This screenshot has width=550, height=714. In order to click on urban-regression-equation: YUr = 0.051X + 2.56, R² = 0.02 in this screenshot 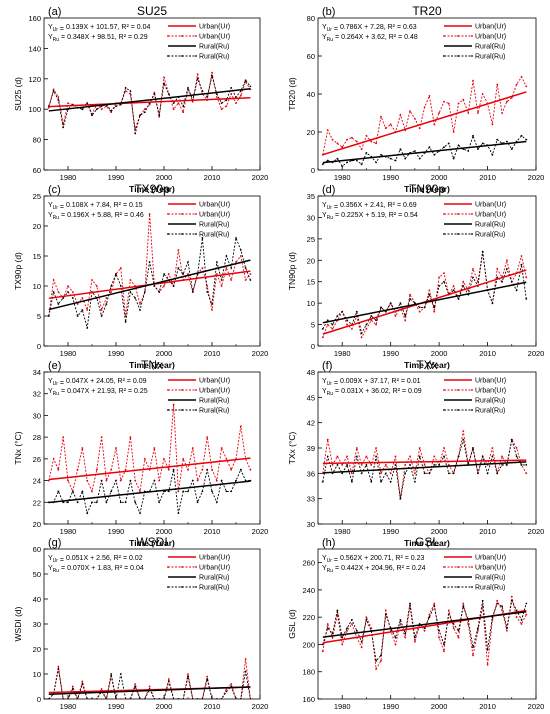, I will do `click(95, 559)`.